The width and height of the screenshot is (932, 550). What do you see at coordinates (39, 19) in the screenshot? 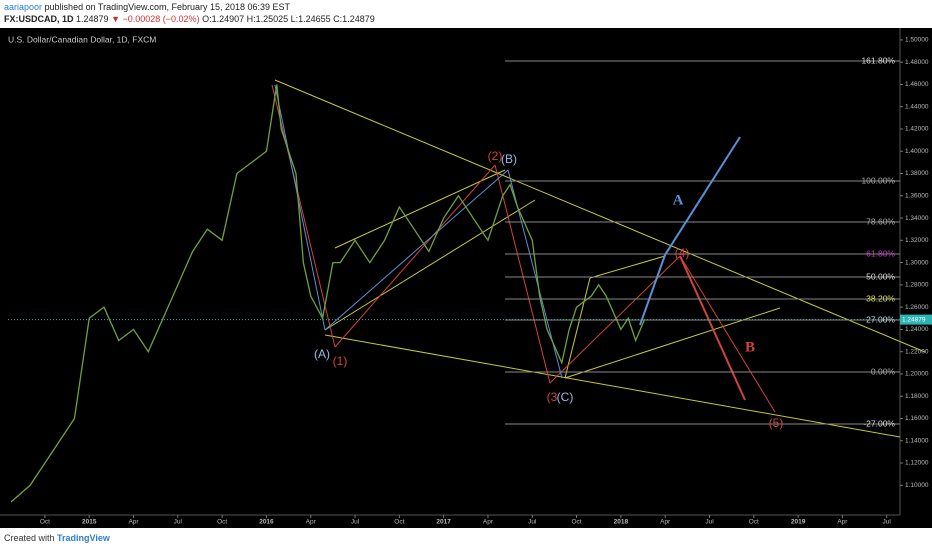
I see `symbol: FX:USDCAD, 1D` at bounding box center [39, 19].